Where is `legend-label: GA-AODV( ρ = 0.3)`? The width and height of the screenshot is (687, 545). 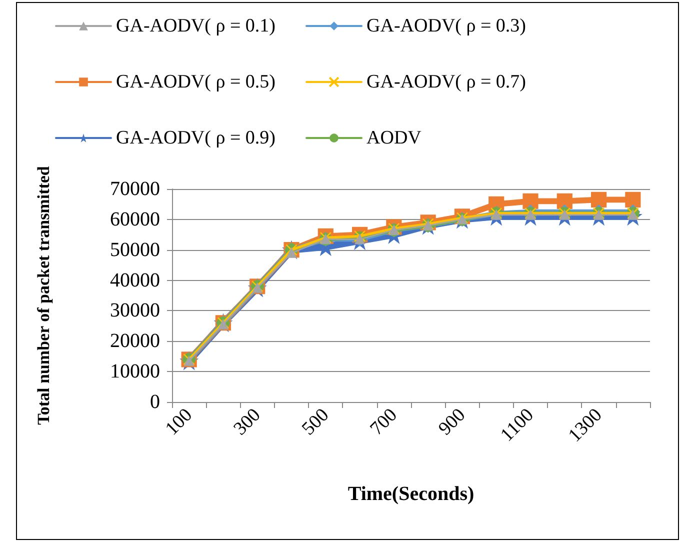 legend-label: GA-AODV( ρ = 0.3) is located at coordinates (446, 26).